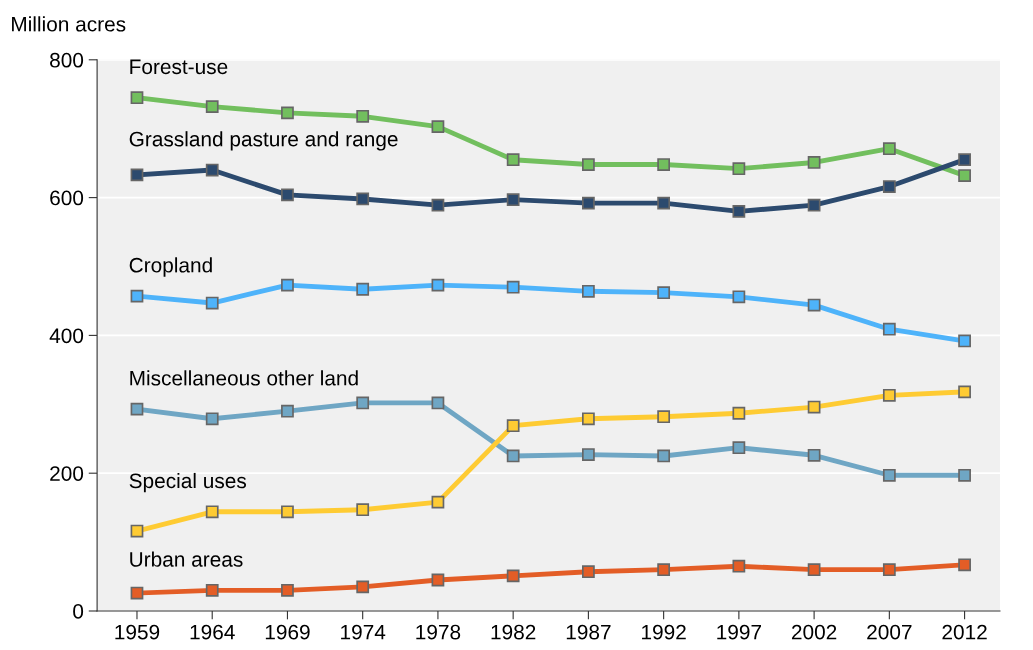 This screenshot has width=1033, height=650. Describe the element at coordinates (212, 632) in the screenshot. I see `x-tick-label: 1964` at that location.